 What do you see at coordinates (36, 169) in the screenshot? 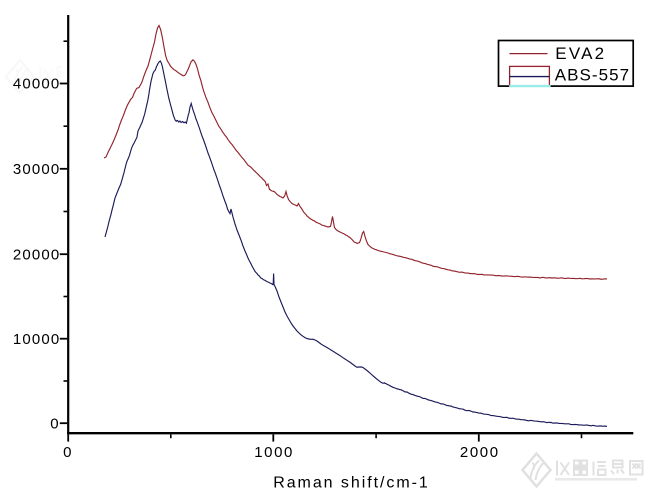
I see `svg-text: 30000` at bounding box center [36, 169].